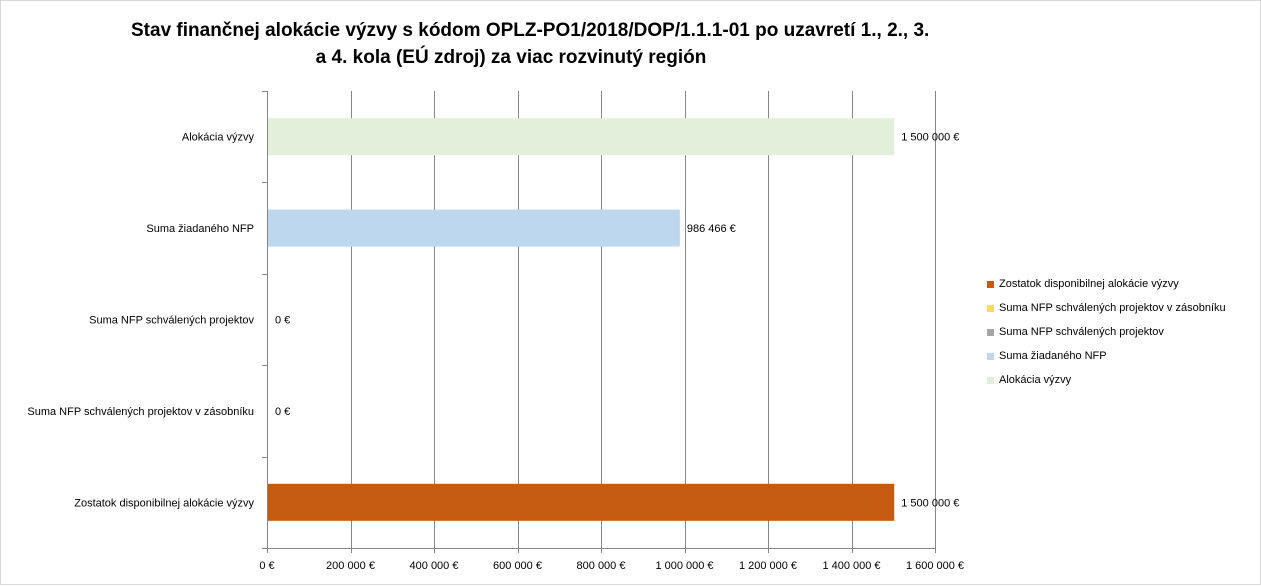  Describe the element at coordinates (200, 229) in the screenshot. I see `y-tick-label: Suma žiadaného NFP` at that location.